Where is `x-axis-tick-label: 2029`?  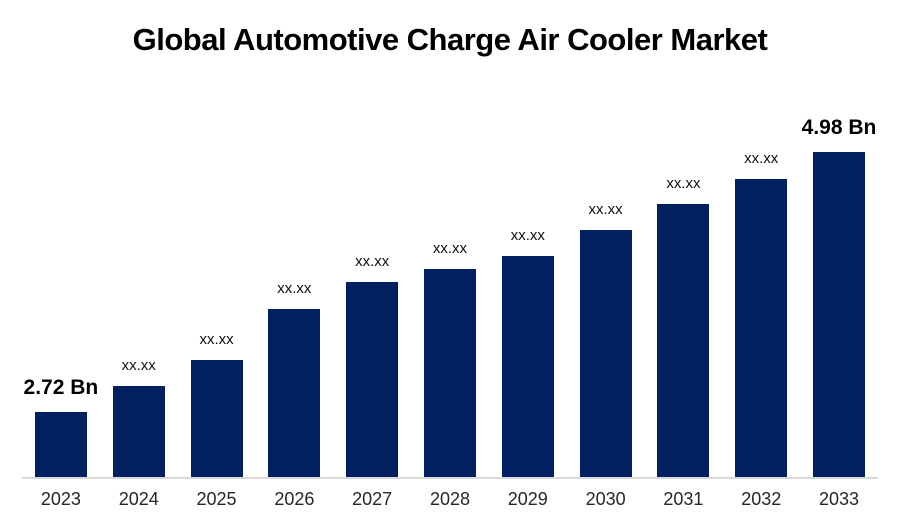
x-axis-tick-label: 2029 is located at coordinates (527, 499).